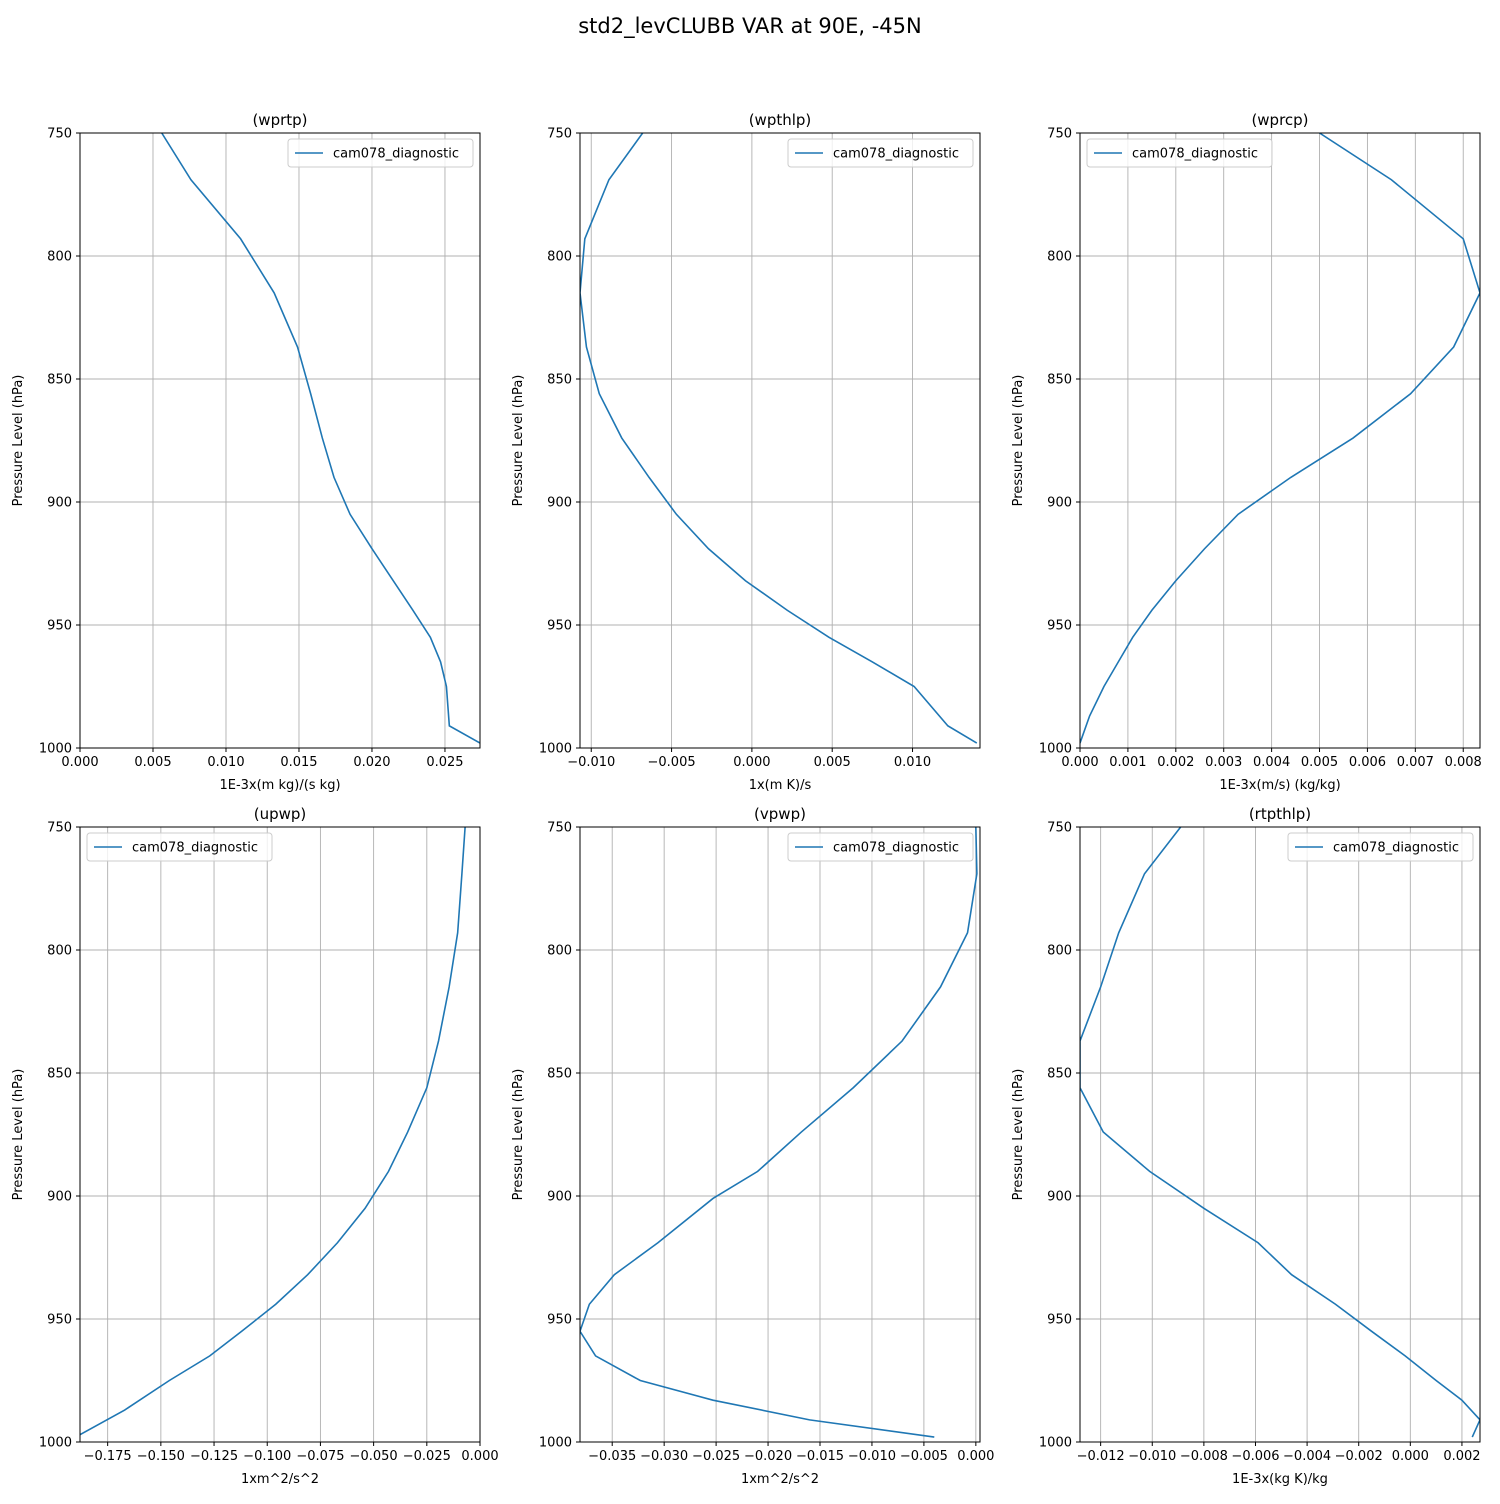 This screenshot has width=1500, height=1504. I want to click on x-tick-label: −0.020, so click(768, 1456).